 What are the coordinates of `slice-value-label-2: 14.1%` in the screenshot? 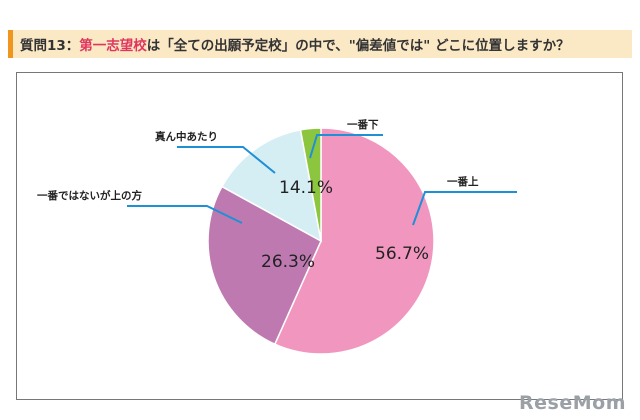 It's located at (306, 188).